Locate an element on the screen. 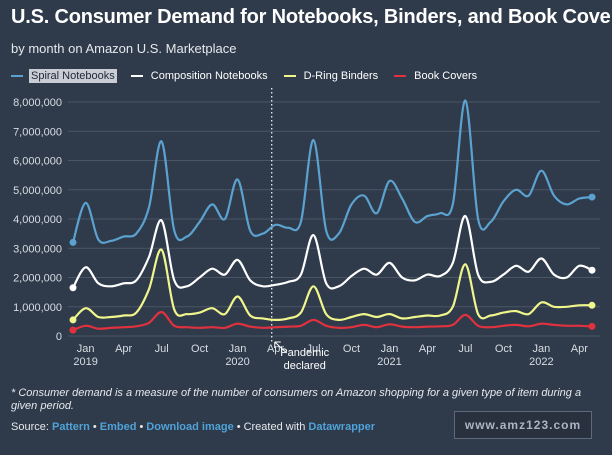 The image size is (612, 455). series-start-dot-composition-notebooks is located at coordinates (73, 288).